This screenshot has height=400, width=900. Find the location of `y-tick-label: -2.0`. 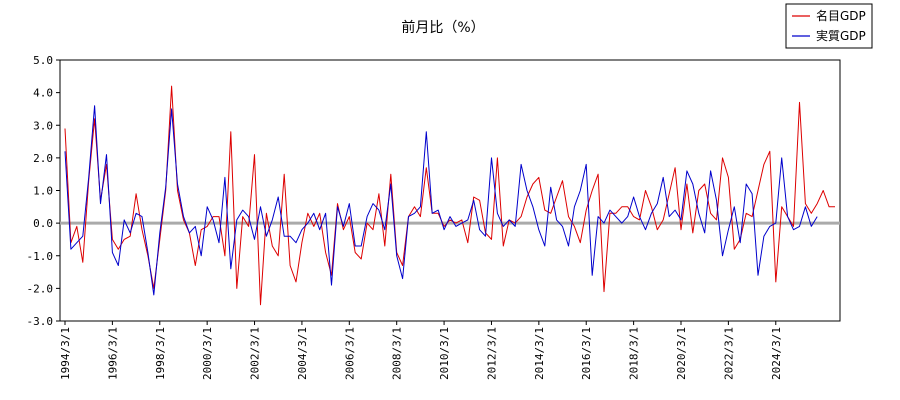

y-tick-label: -2.0 is located at coordinates (40, 288).